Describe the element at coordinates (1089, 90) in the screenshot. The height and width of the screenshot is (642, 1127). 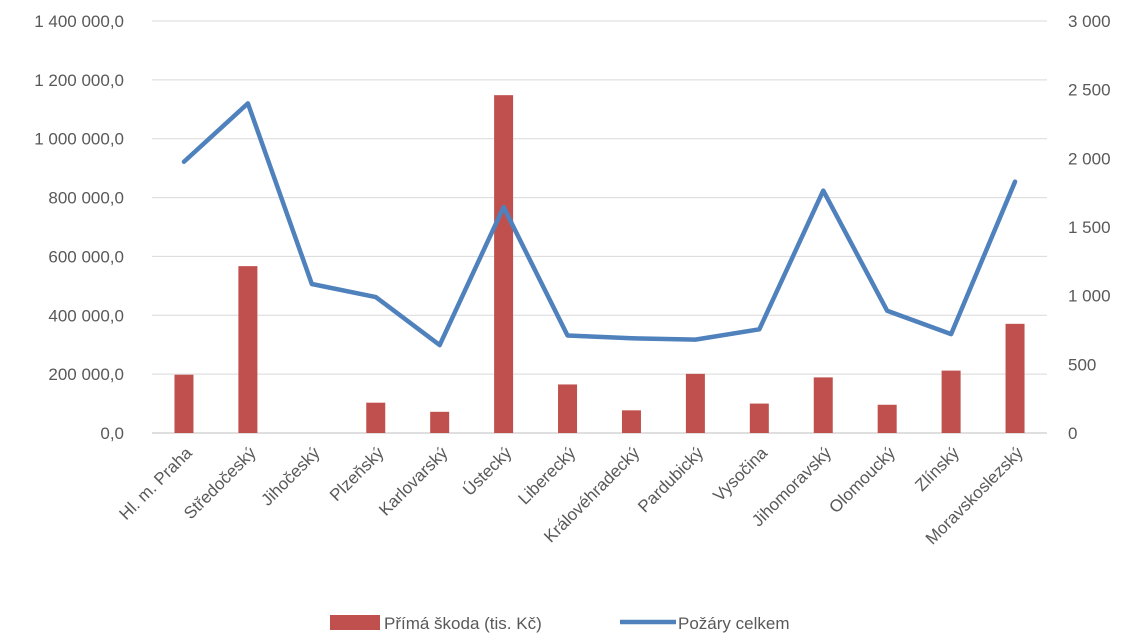
I see `right-tick-label: 2 500` at that location.